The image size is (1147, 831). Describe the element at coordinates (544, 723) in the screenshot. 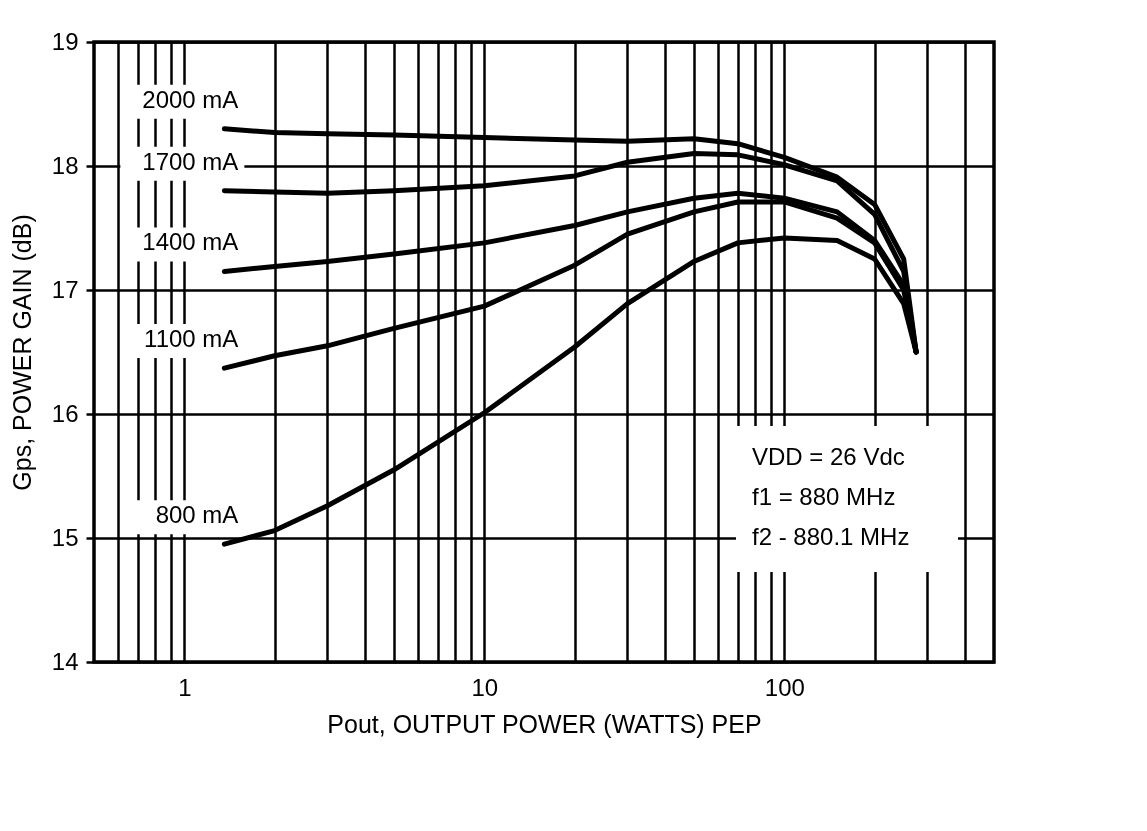

I see `x-axis-title: Pout, OUTPUT POWER (WATTS) PEP` at that location.